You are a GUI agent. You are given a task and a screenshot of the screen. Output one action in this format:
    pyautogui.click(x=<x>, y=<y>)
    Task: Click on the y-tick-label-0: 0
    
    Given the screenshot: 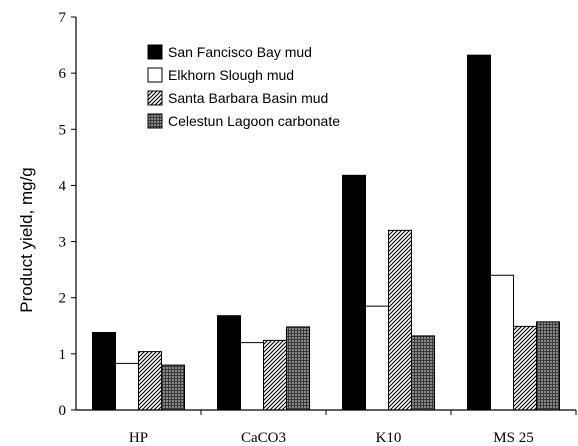 What is the action you would take?
    pyautogui.click(x=63, y=411)
    